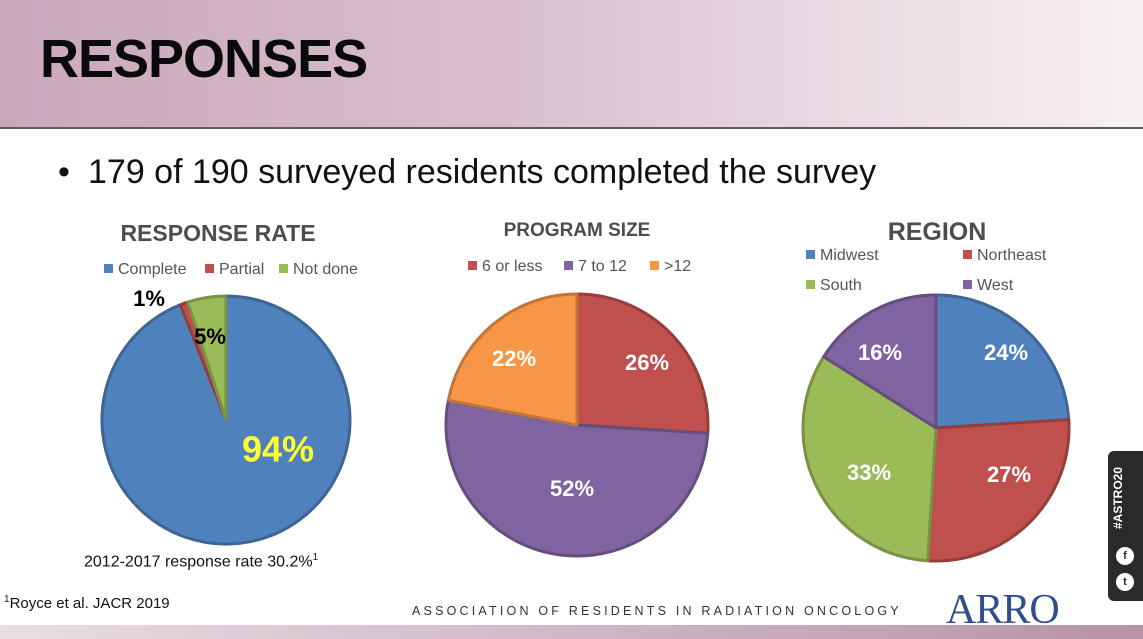 This screenshot has height=639, width=1143. I want to click on slide-title: RESPONSES, so click(204, 59).